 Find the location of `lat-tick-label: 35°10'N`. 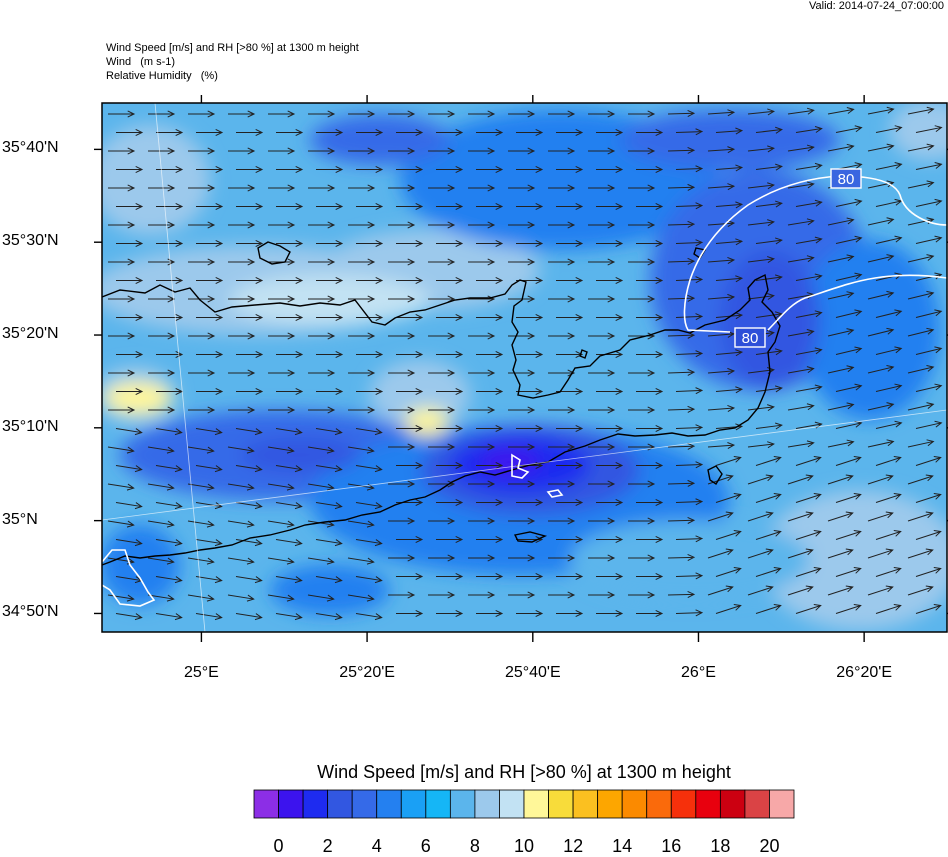

lat-tick-label: 35°10'N is located at coordinates (30, 426).